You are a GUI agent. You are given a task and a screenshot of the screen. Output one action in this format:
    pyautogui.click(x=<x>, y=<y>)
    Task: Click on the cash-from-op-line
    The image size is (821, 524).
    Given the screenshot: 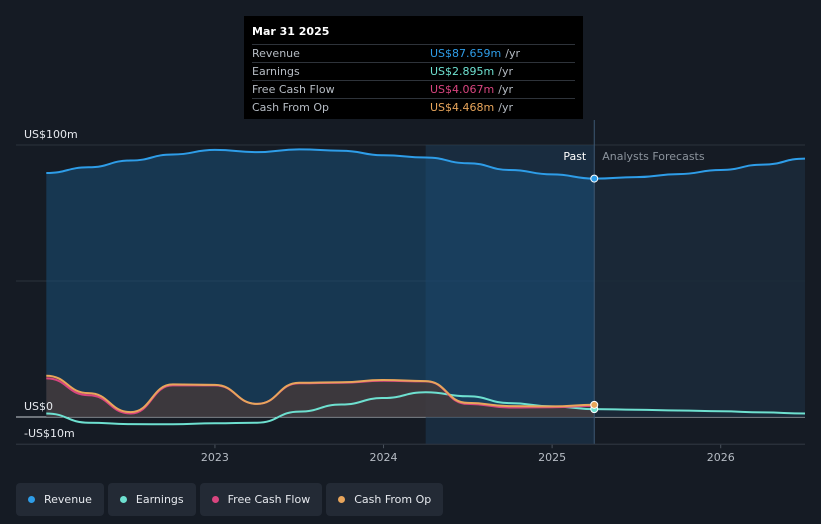 What is the action you would take?
    pyautogui.click(x=320, y=394)
    